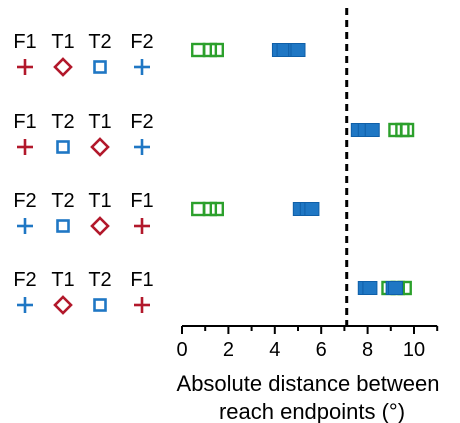  Describe the element at coordinates (62, 201) in the screenshot. I see `row-3-label-t2: T2` at that location.